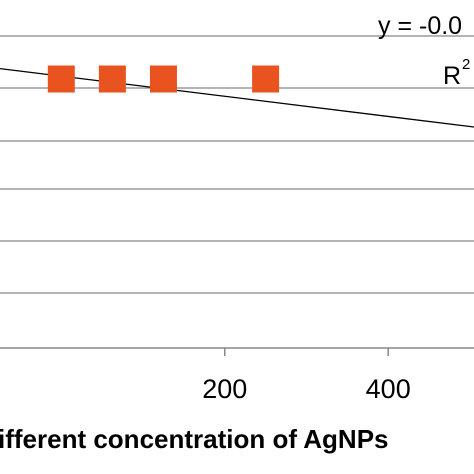 The height and width of the screenshot is (474, 474). I want to click on trendline, so click(237, 97).